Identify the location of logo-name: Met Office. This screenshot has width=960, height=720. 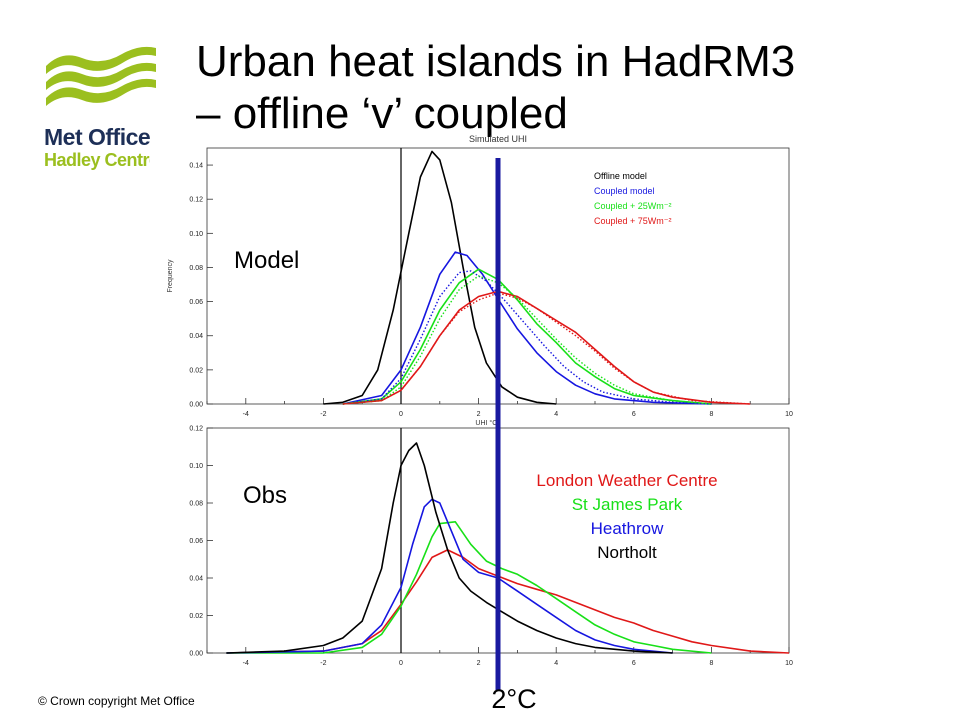
(97, 137).